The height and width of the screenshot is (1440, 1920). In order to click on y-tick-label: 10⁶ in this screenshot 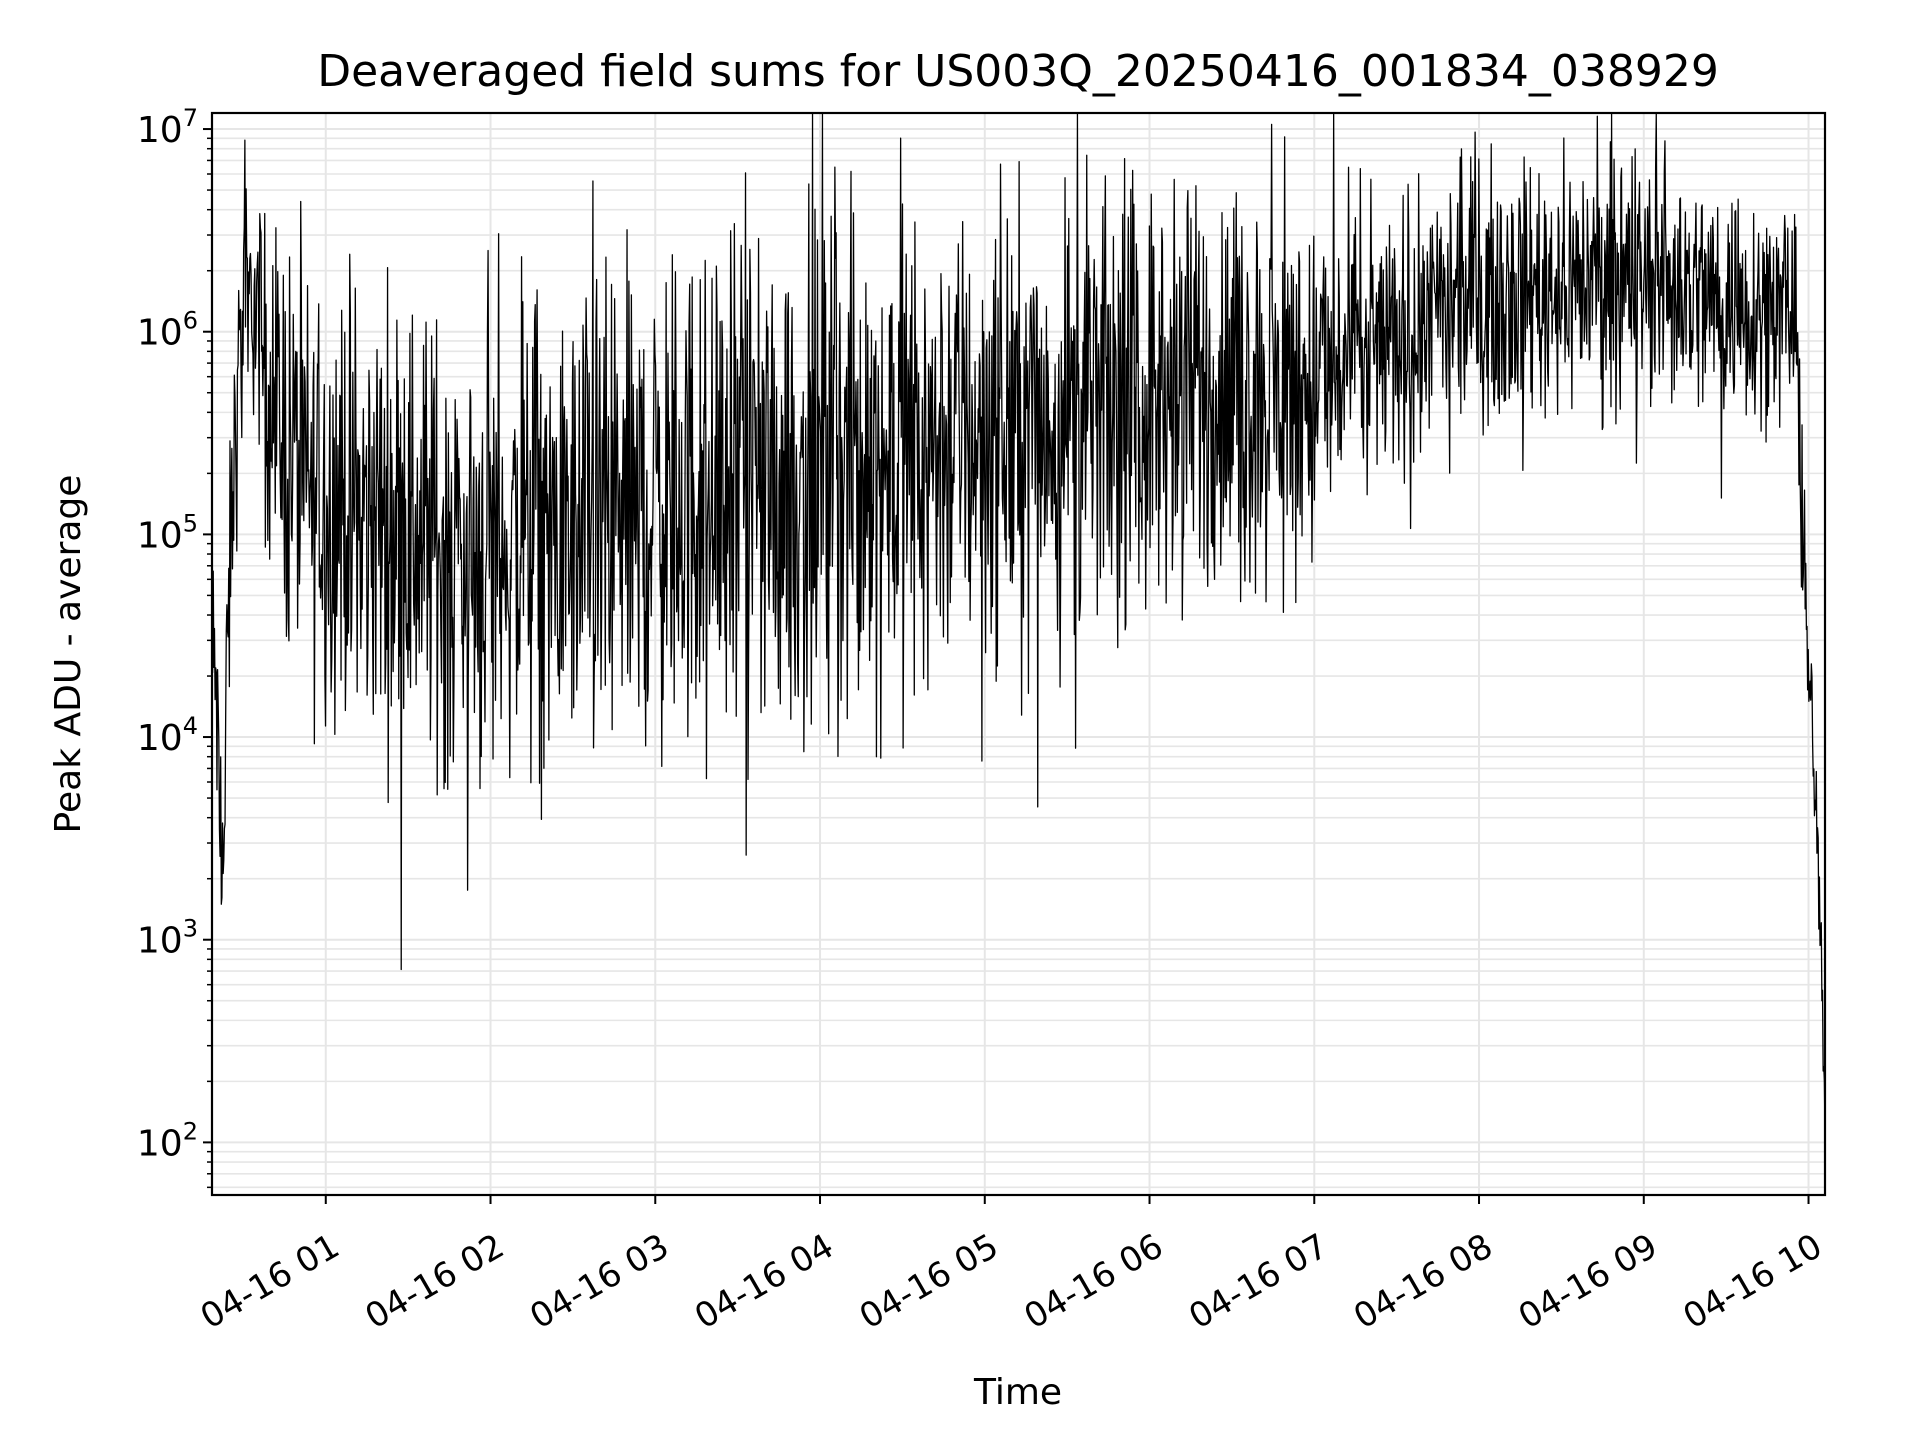, I will do `click(167, 330)`.